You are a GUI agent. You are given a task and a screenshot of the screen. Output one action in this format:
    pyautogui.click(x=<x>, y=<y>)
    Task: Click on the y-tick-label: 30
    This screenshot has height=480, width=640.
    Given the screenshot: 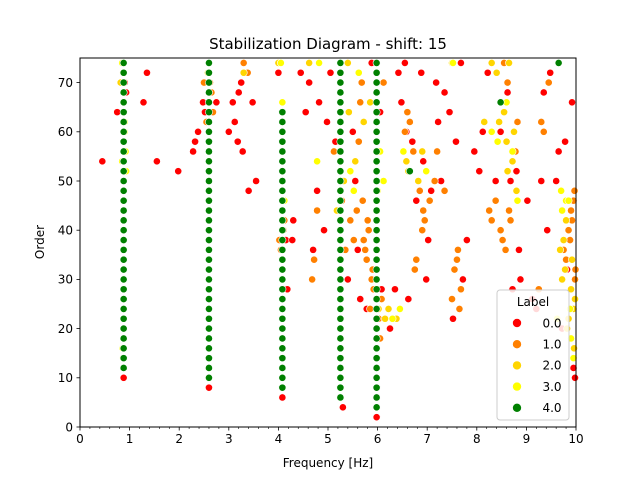 What is the action you would take?
    pyautogui.click(x=65, y=280)
    